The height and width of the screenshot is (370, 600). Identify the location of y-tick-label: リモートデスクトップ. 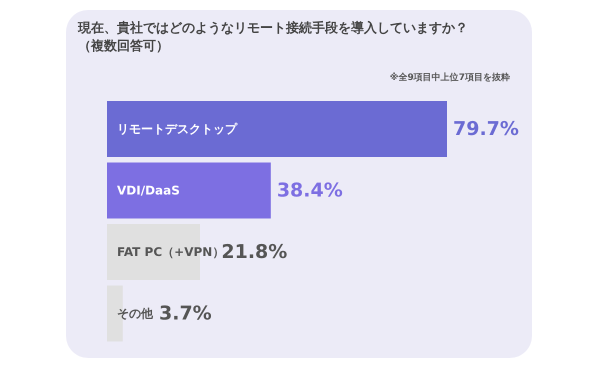
(177, 129).